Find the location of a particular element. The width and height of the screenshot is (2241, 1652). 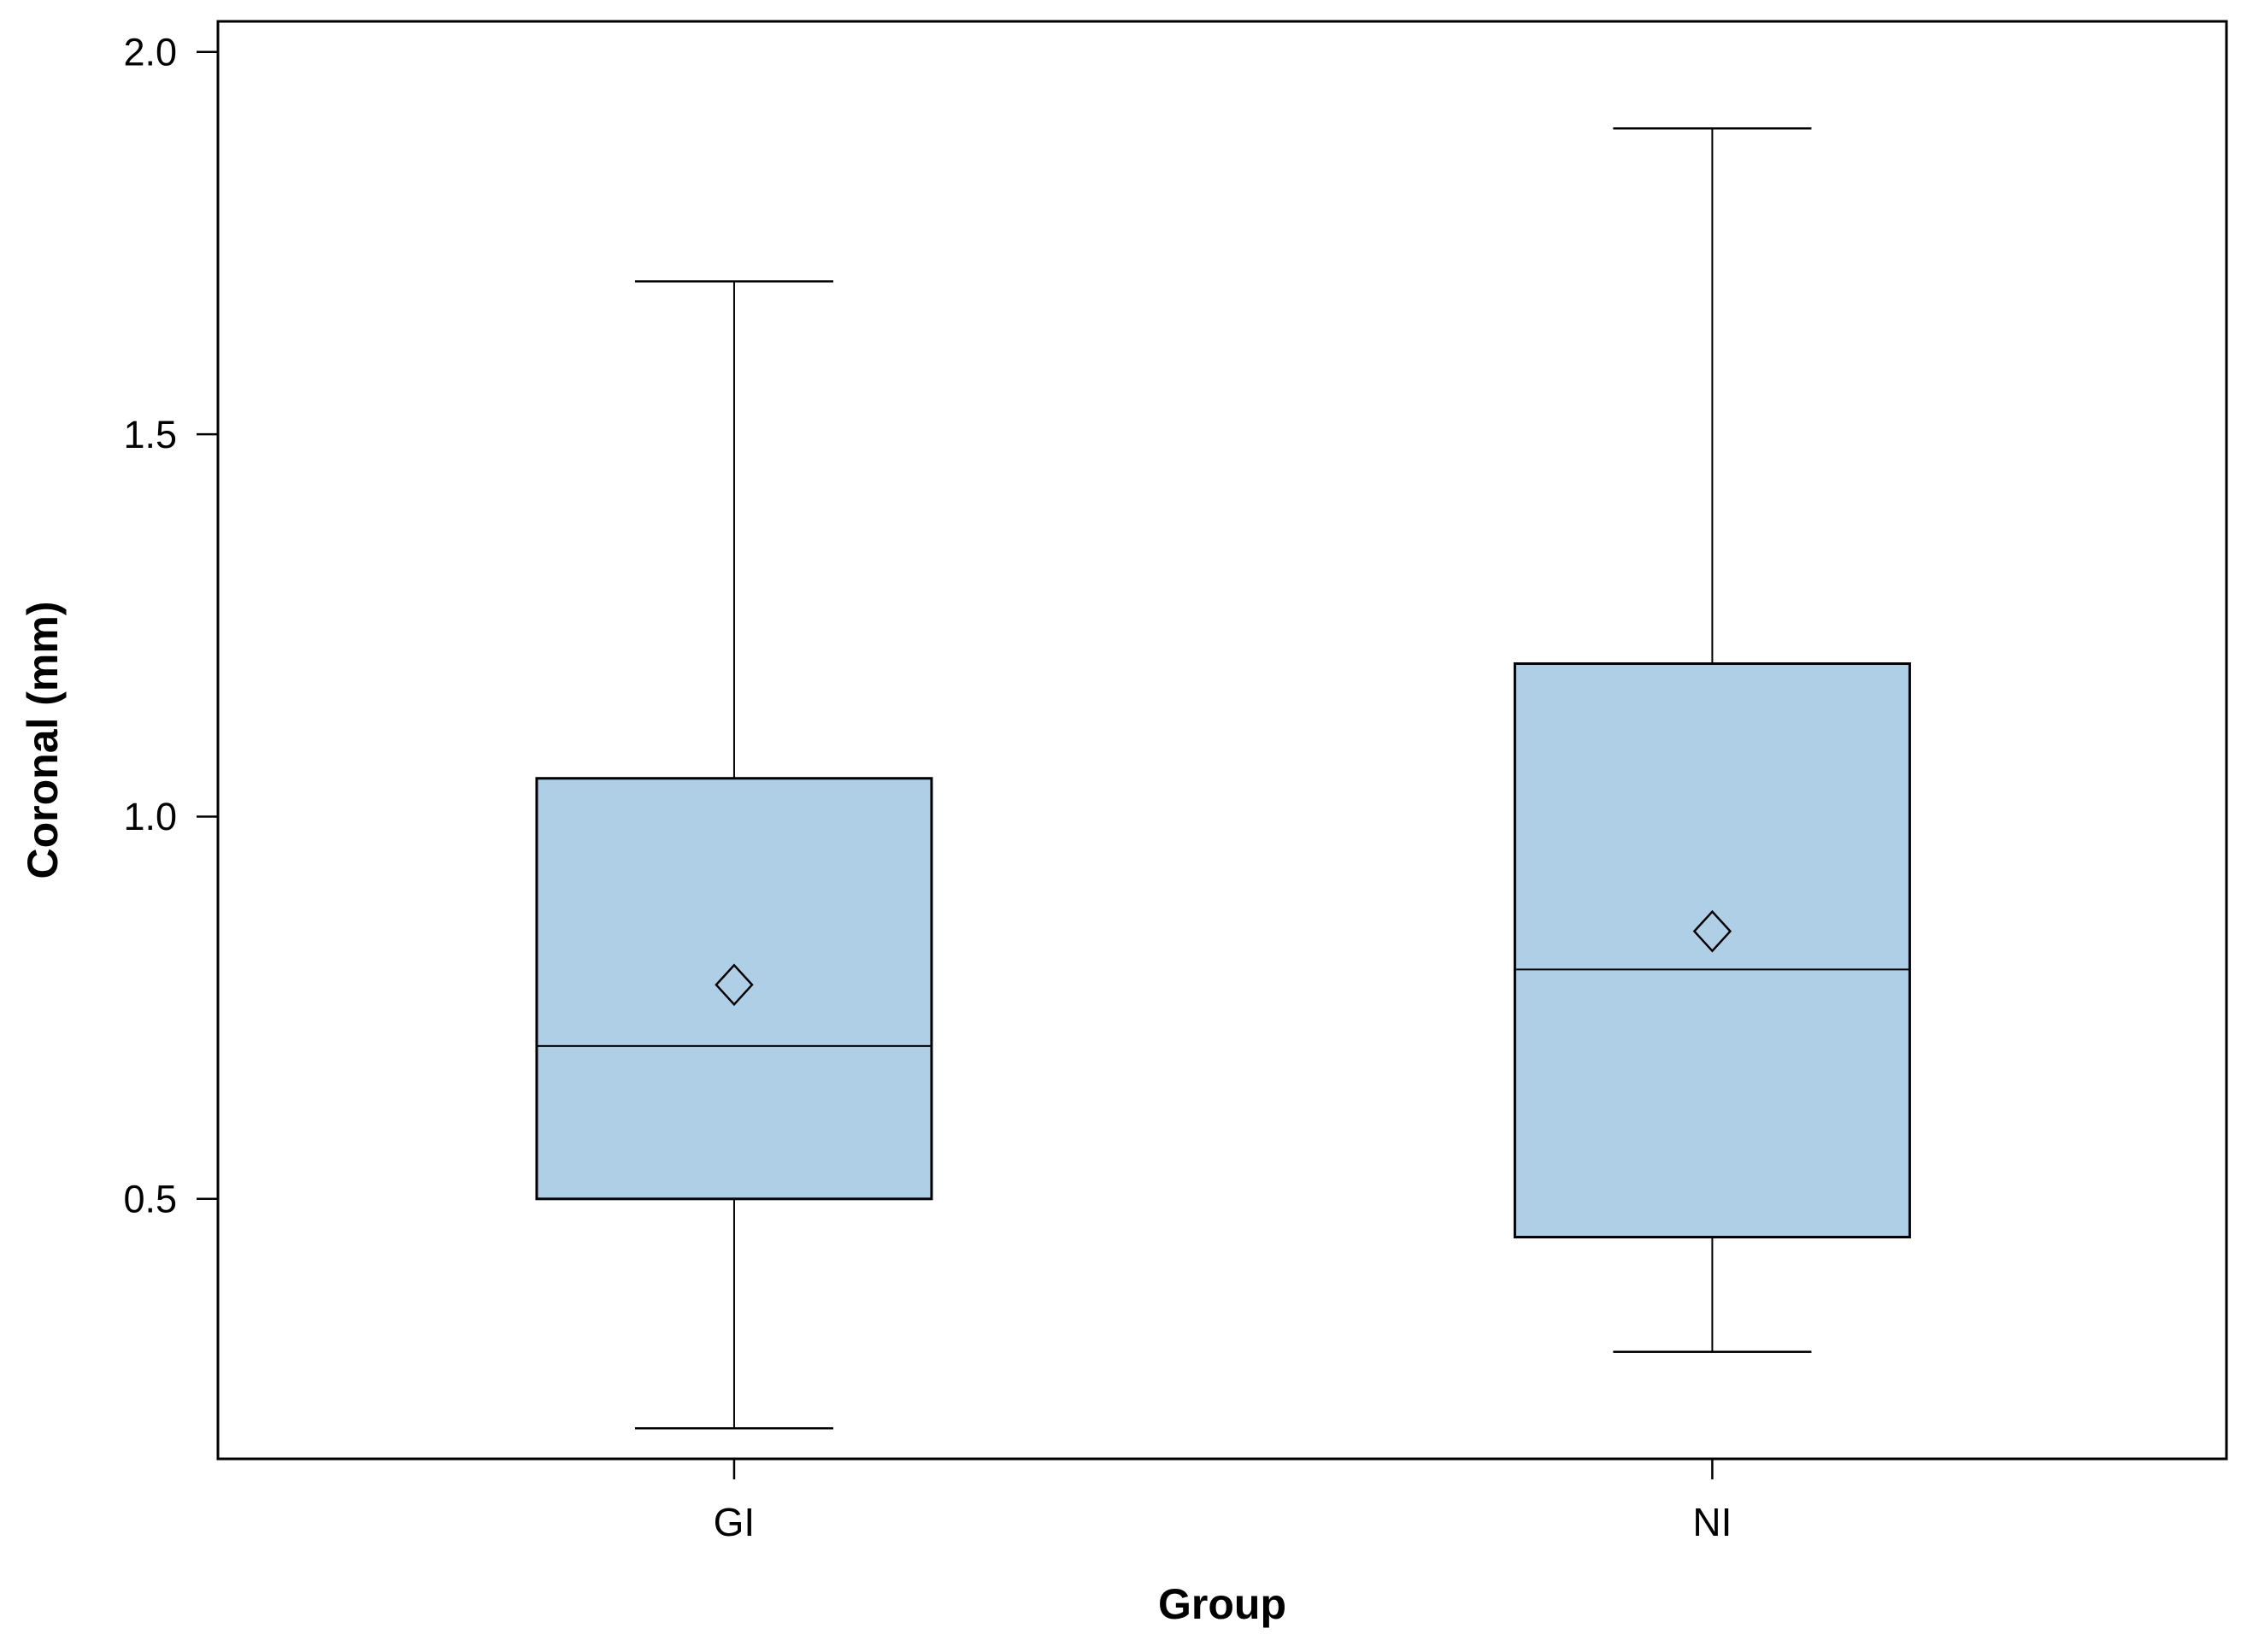

y-tick-label: 0.5 is located at coordinates (150, 1199).